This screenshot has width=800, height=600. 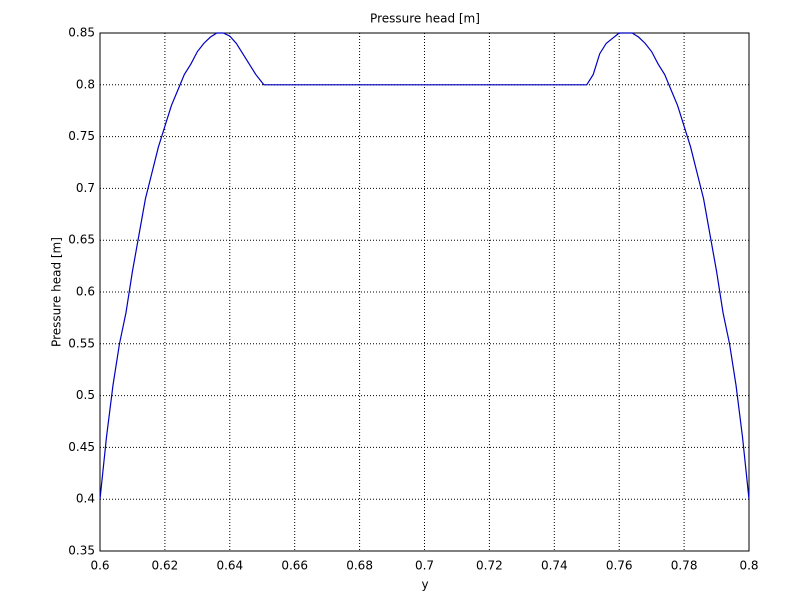 I want to click on y-tick-label: 0.6, so click(x=85, y=292).